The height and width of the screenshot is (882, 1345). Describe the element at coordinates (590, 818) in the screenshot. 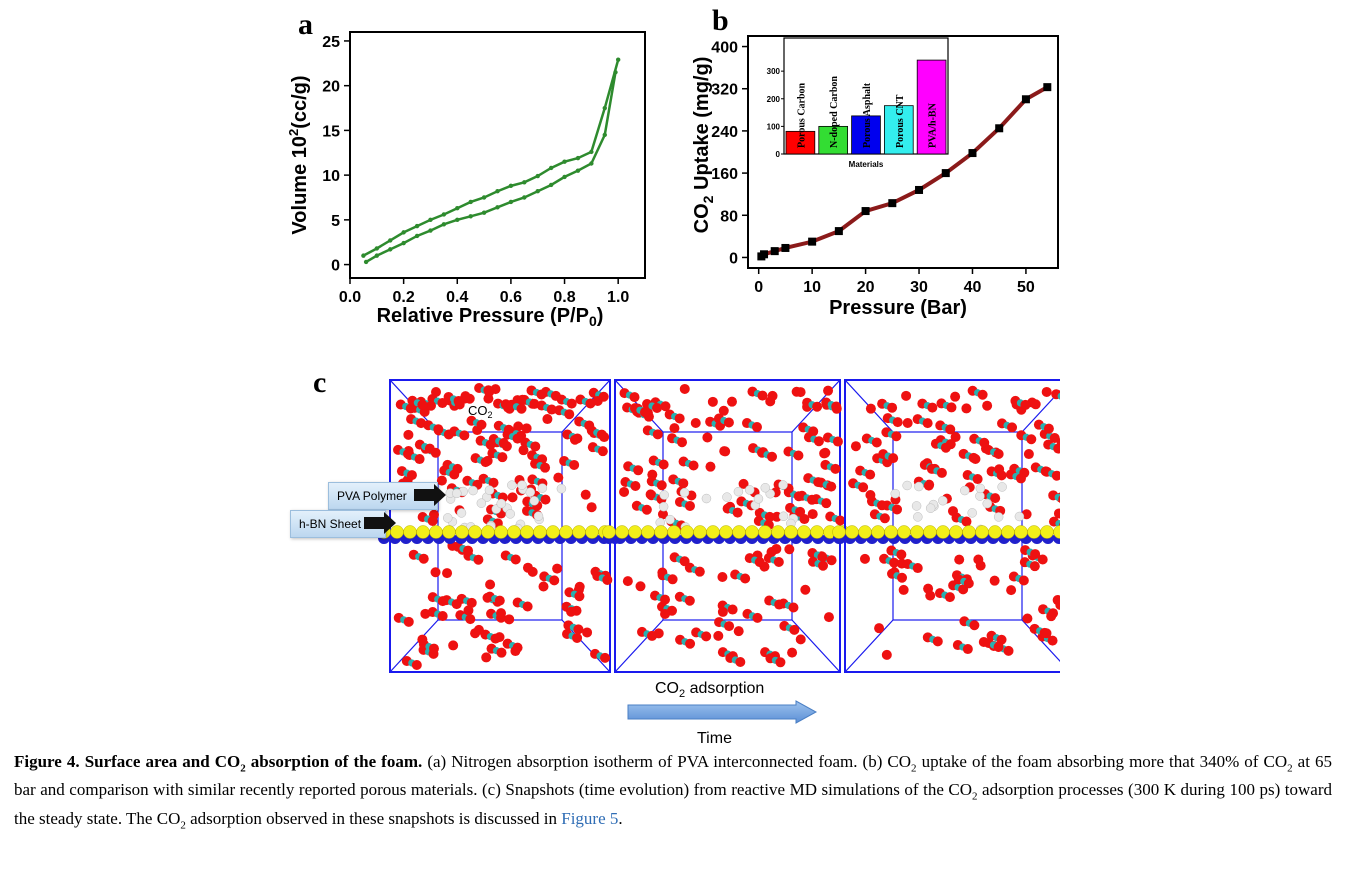

I see `figure-5-link: Figure 5` at that location.